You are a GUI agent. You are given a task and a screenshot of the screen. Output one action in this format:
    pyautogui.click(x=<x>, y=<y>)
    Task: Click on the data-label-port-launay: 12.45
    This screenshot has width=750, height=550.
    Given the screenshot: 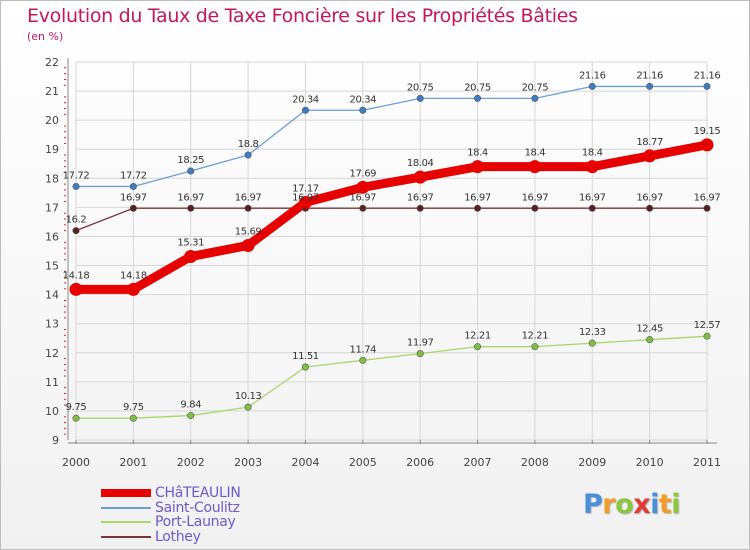 What is the action you would take?
    pyautogui.click(x=649, y=329)
    